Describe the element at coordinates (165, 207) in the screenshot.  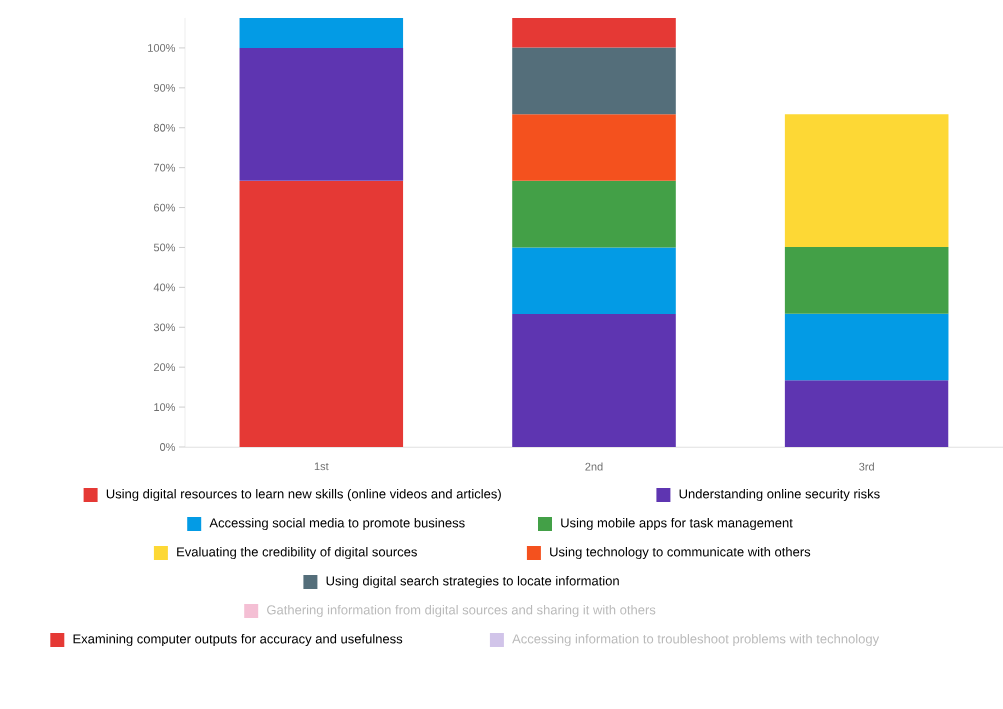
I see `y-tick-label: 60%` at that location.